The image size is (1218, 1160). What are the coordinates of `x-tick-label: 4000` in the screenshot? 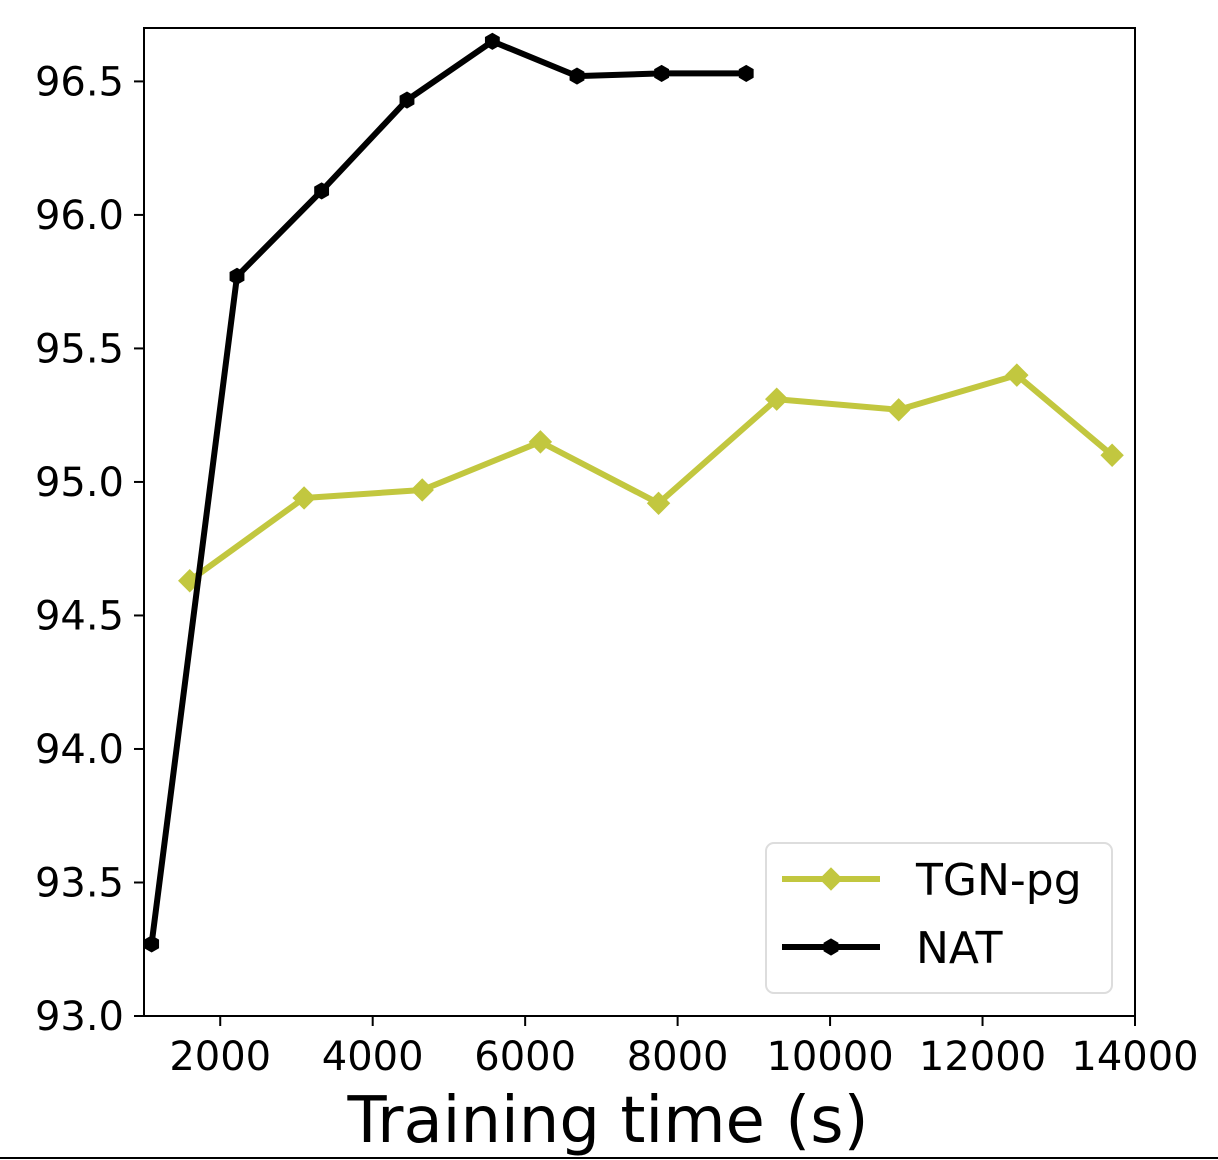 It's located at (373, 1057).